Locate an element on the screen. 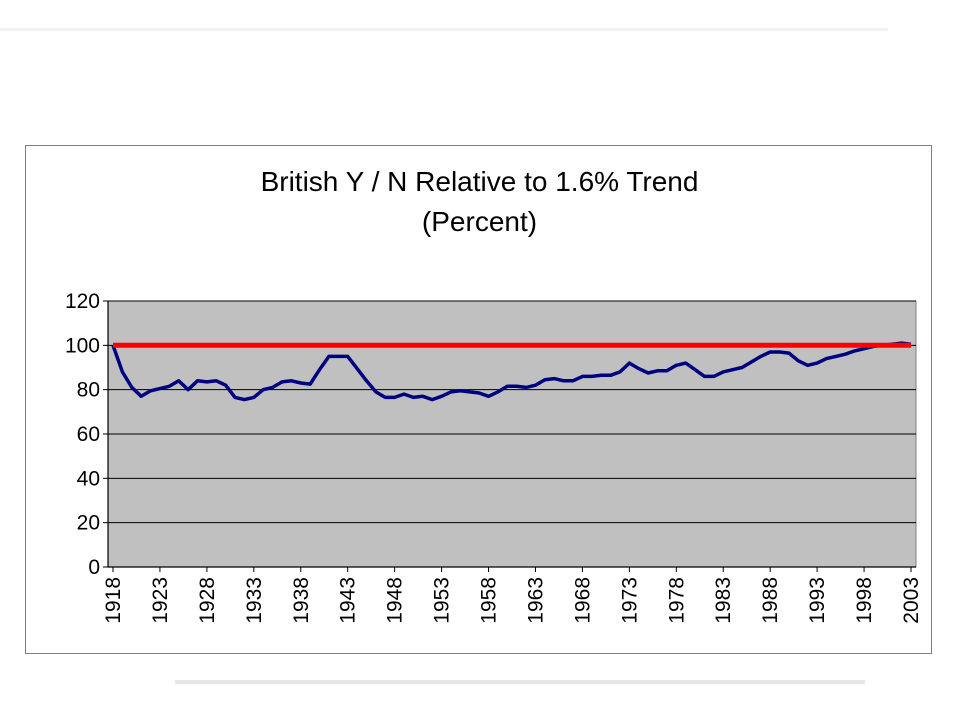  x-tick-label: 1963 is located at coordinates (535, 600).